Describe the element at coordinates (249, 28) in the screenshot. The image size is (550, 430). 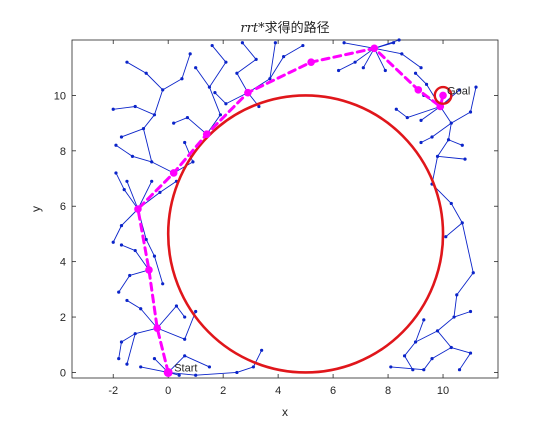
I see `chart-title-italic: rrt` at that location.